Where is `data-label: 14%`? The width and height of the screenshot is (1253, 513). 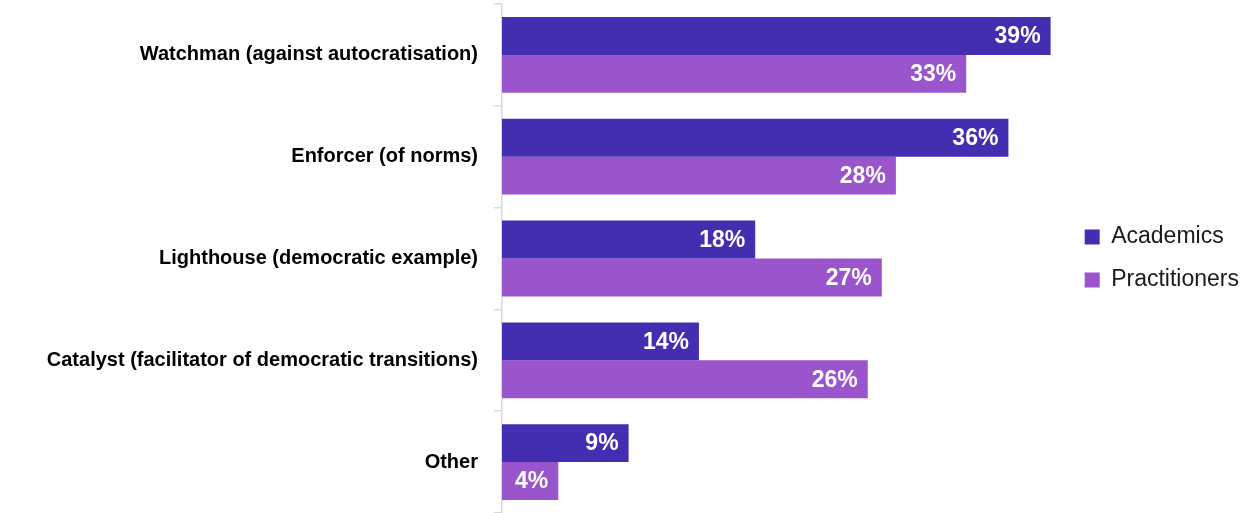
data-label: 14% is located at coordinates (665, 340).